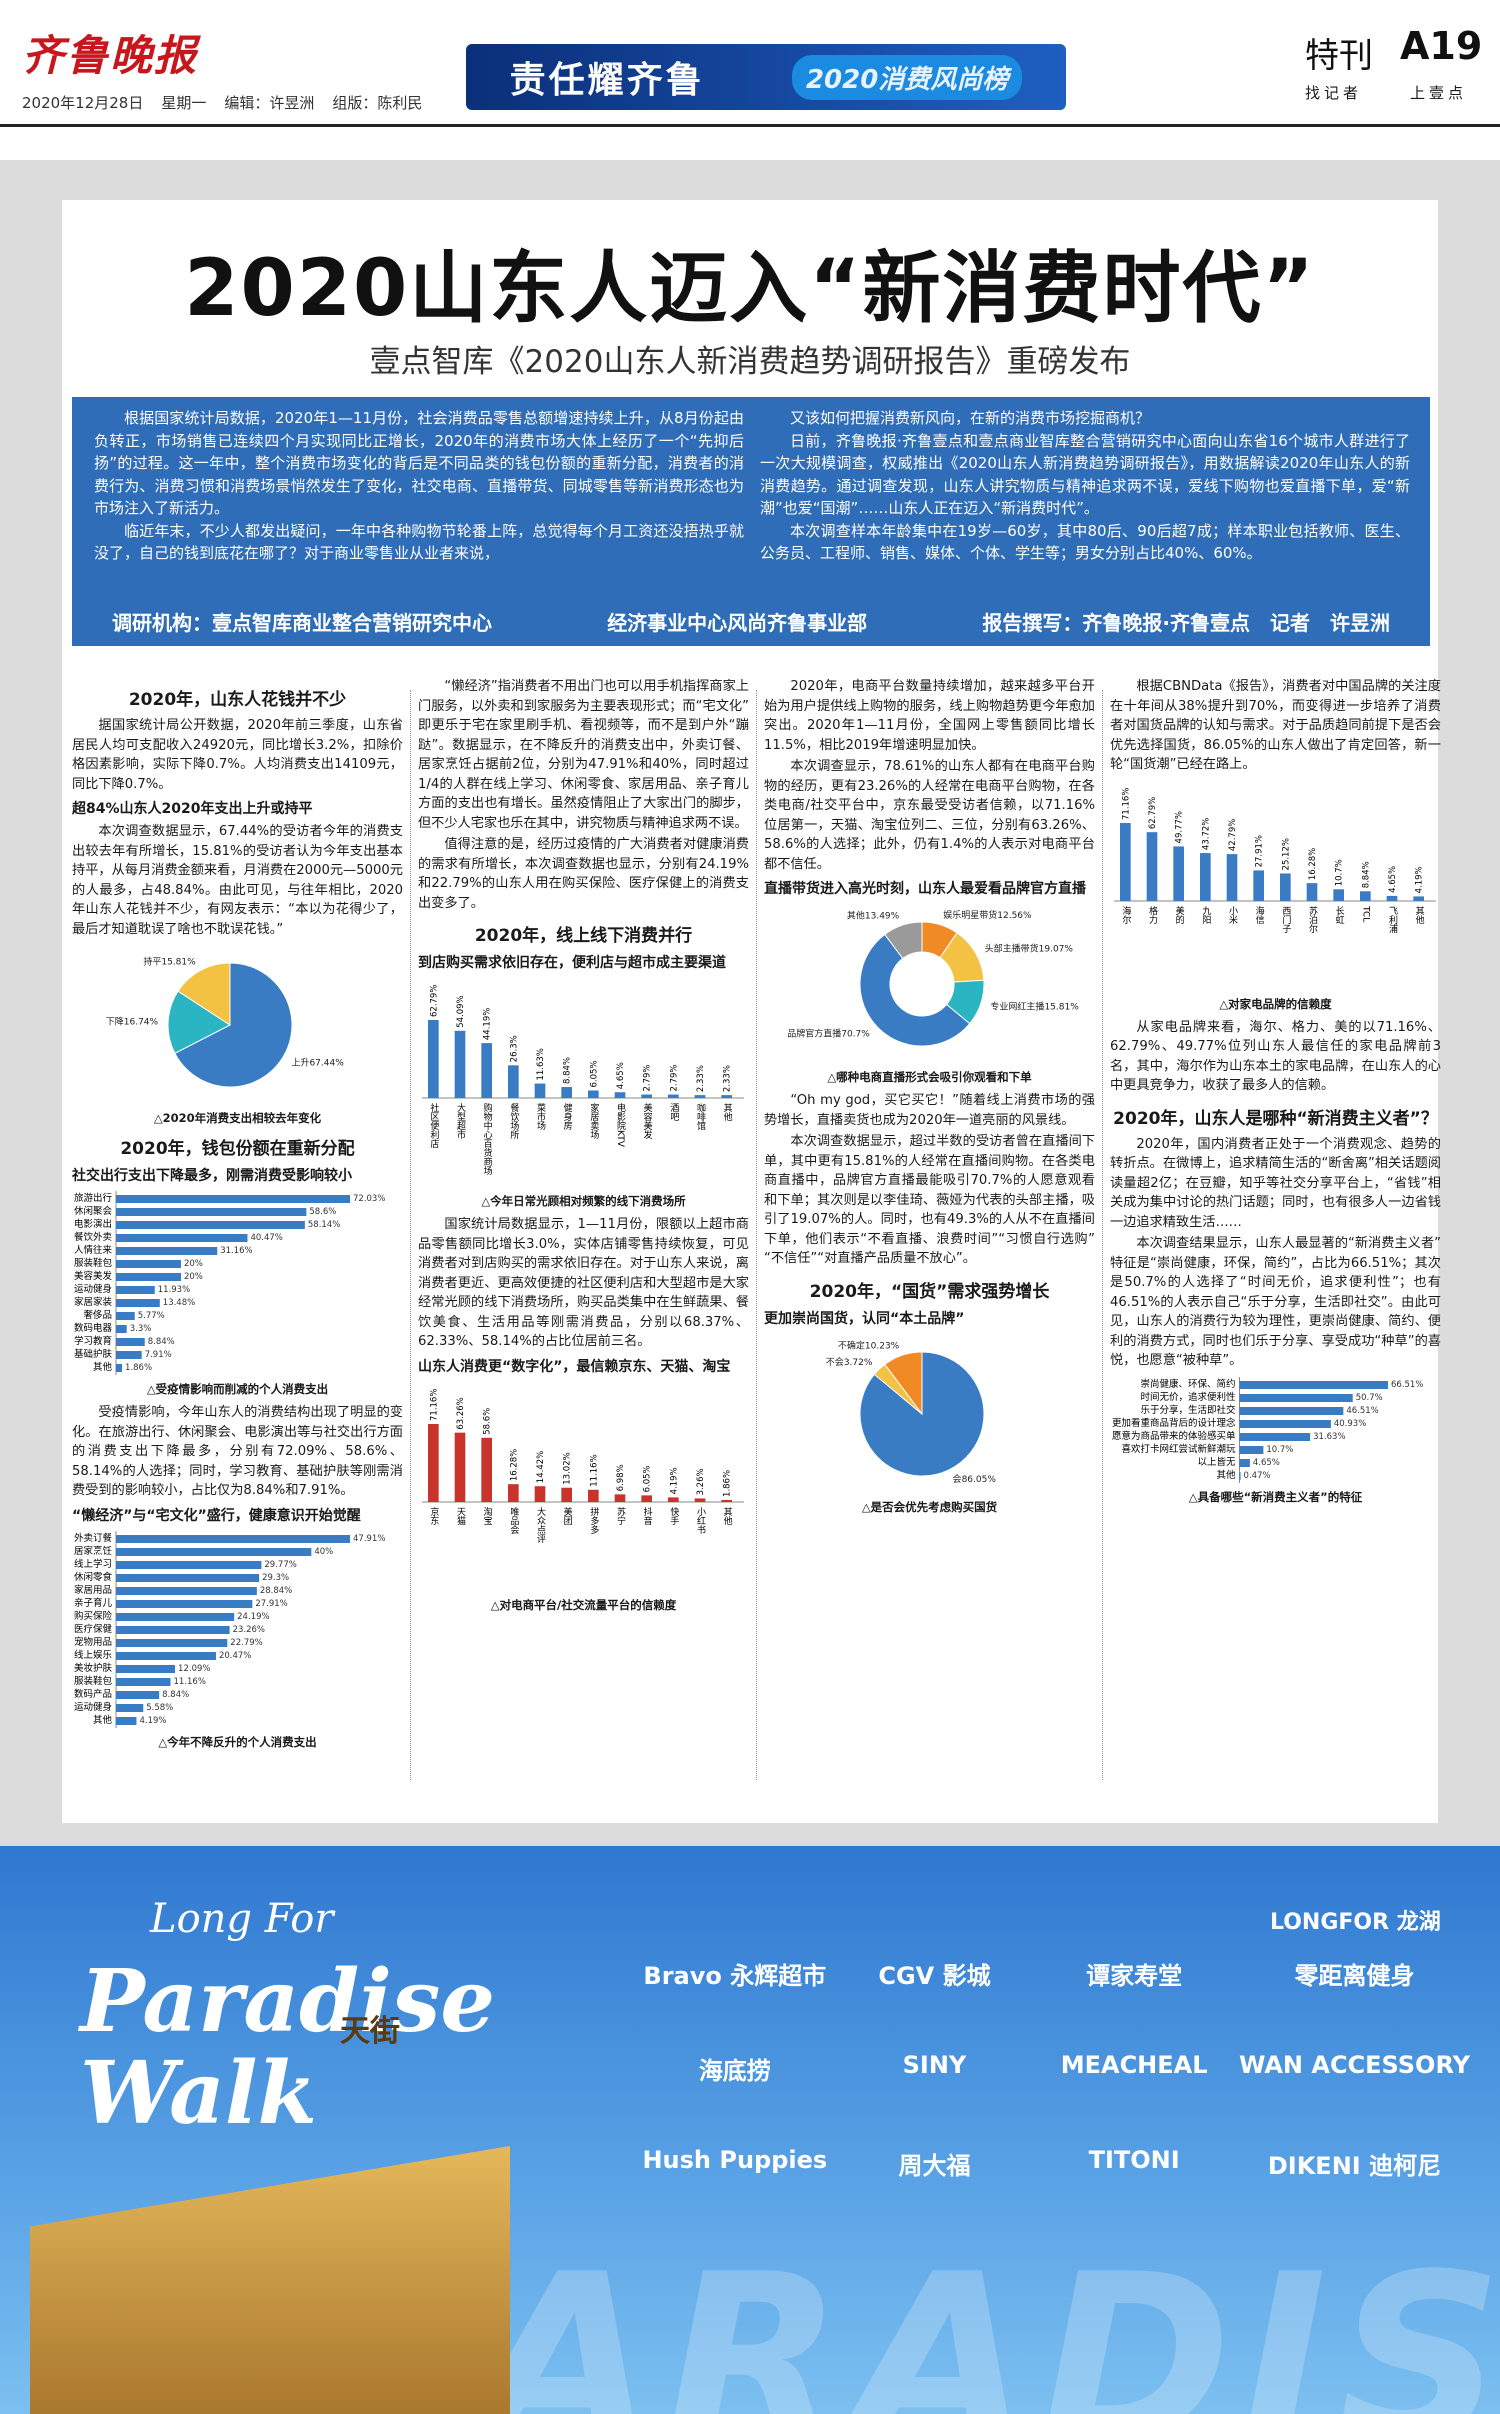 This screenshot has height=2414, width=1500. What do you see at coordinates (169, 962) in the screenshot?
I see `slice-label: 持平15.81%` at bounding box center [169, 962].